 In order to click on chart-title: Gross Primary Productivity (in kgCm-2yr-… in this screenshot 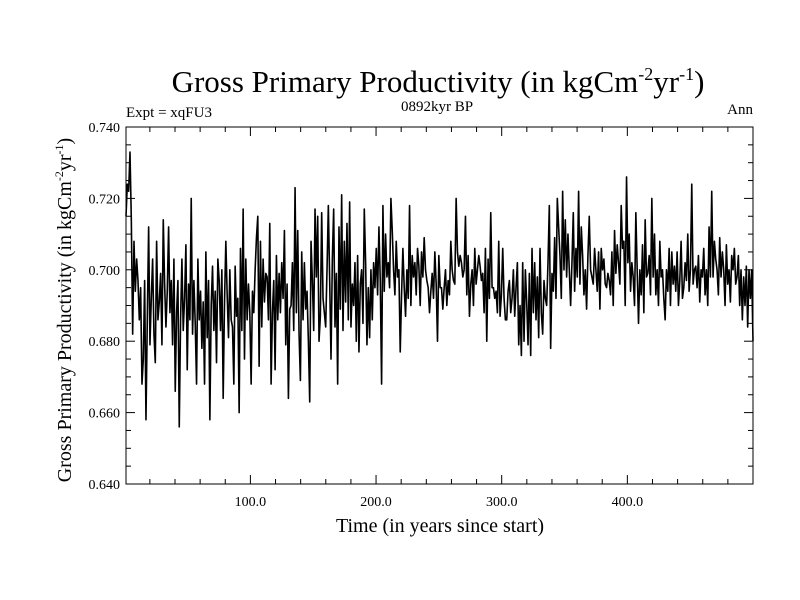, I will do `click(438, 81)`.